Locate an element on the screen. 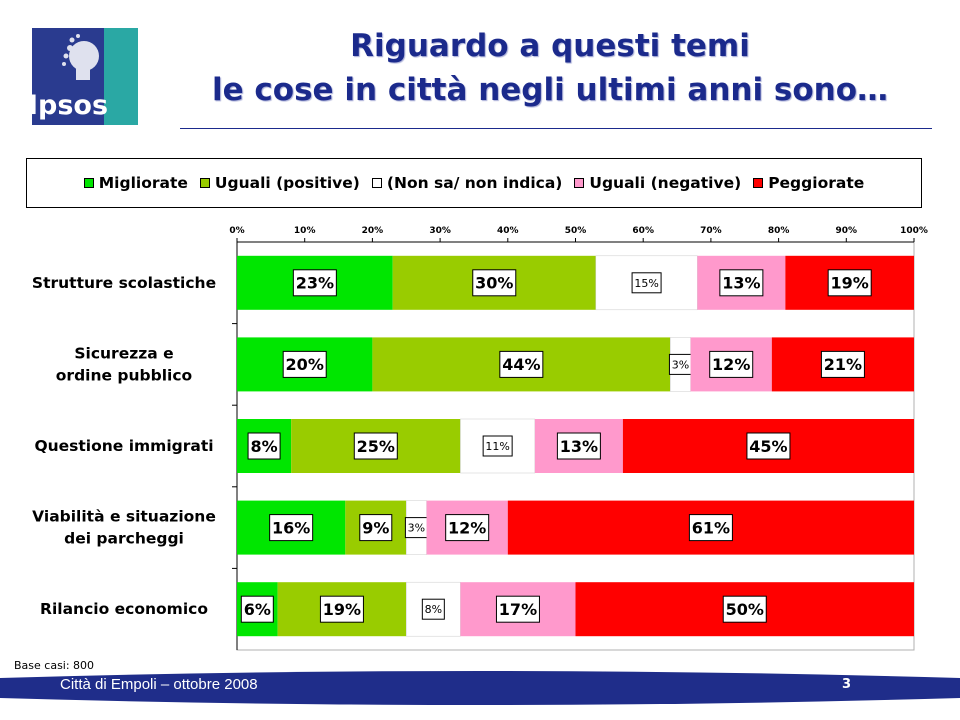  x-tick-label: 20% is located at coordinates (373, 231).